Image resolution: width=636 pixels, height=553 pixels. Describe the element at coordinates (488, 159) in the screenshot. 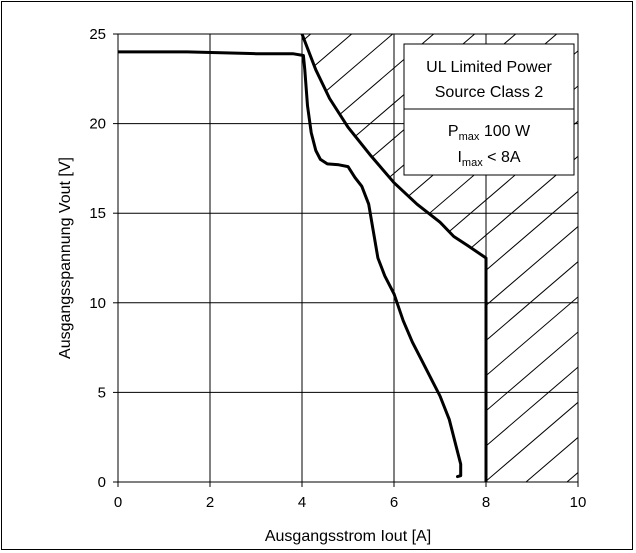

I see `imax-label: Imax < 8A` at that location.